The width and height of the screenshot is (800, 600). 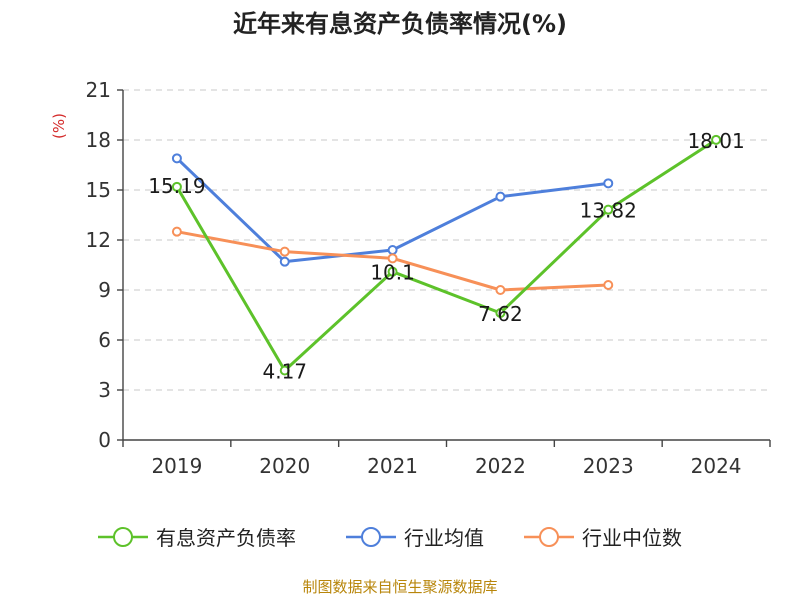 What do you see at coordinates (716, 466) in the screenshot?
I see `x-tick-label: 2024` at bounding box center [716, 466].